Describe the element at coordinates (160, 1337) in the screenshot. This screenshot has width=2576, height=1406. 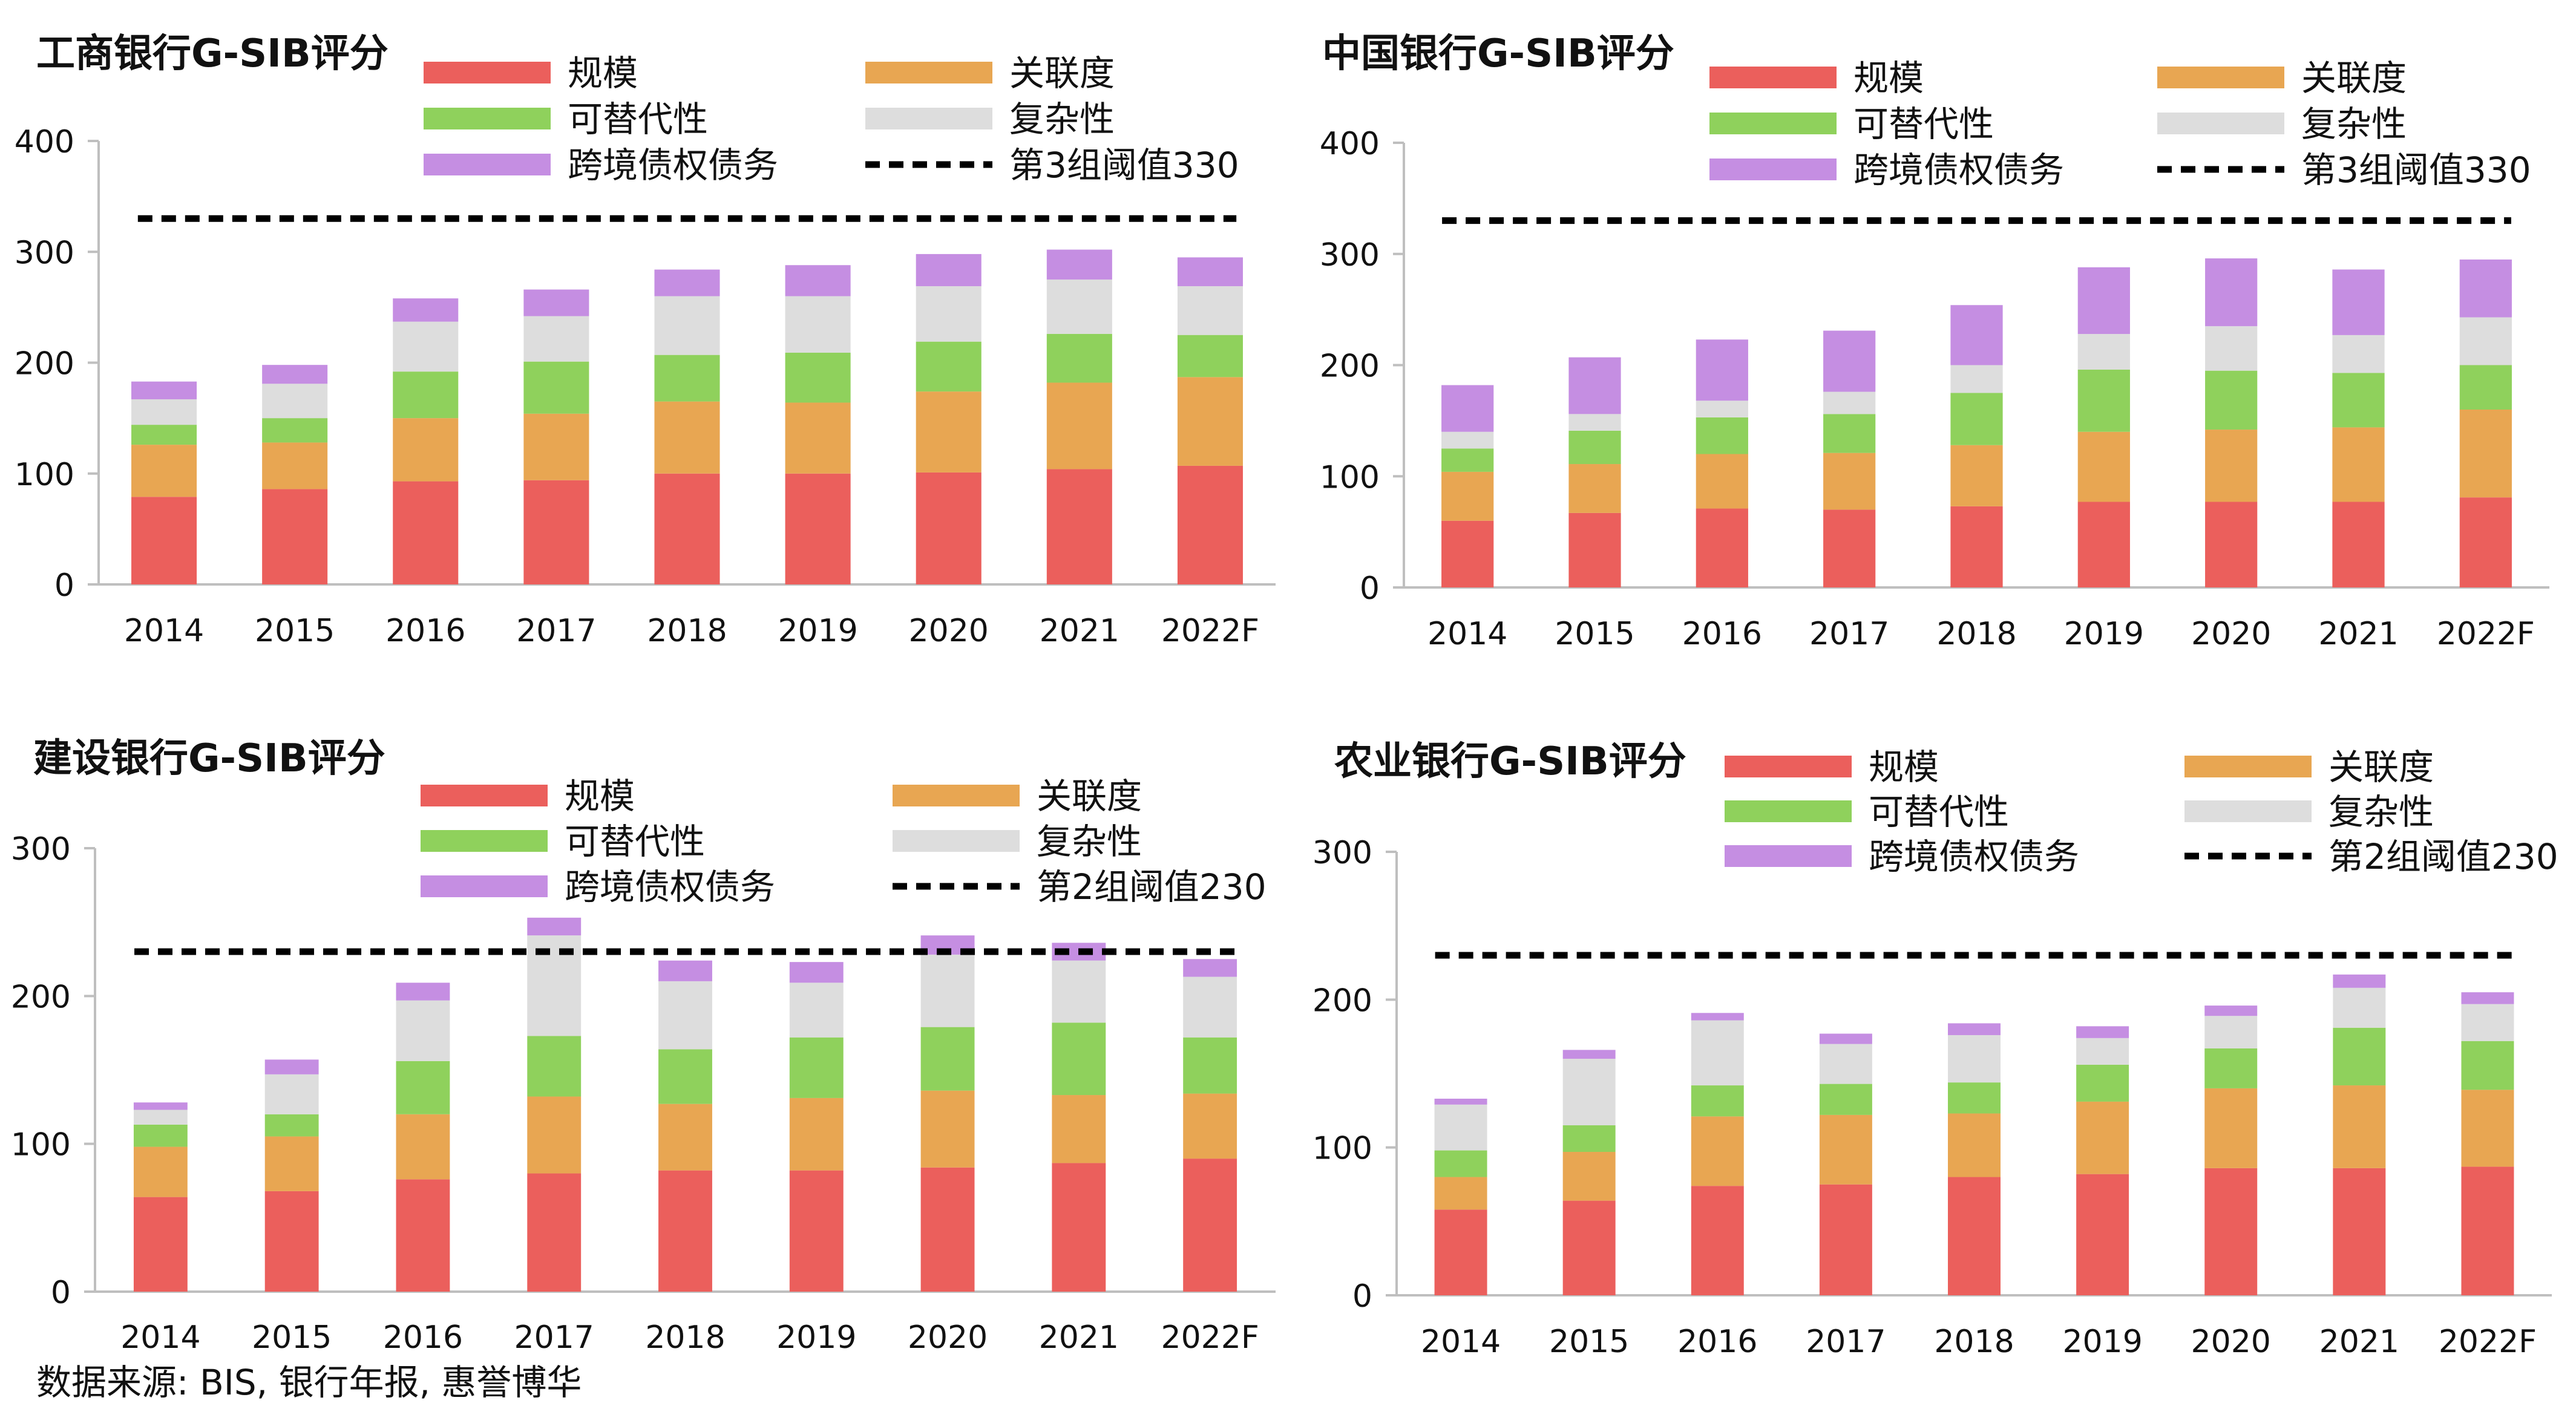
I see `x-tick-label: 2014` at that location.